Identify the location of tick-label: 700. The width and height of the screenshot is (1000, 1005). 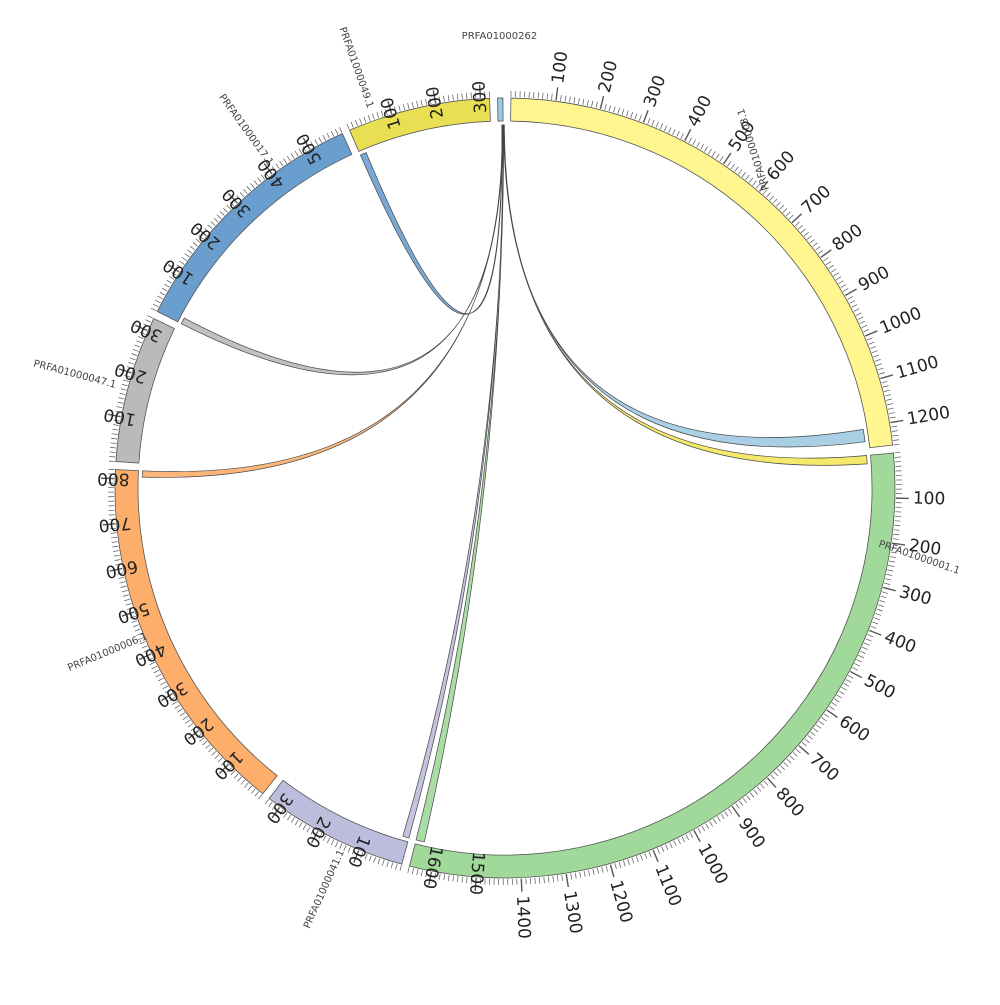
(816, 200).